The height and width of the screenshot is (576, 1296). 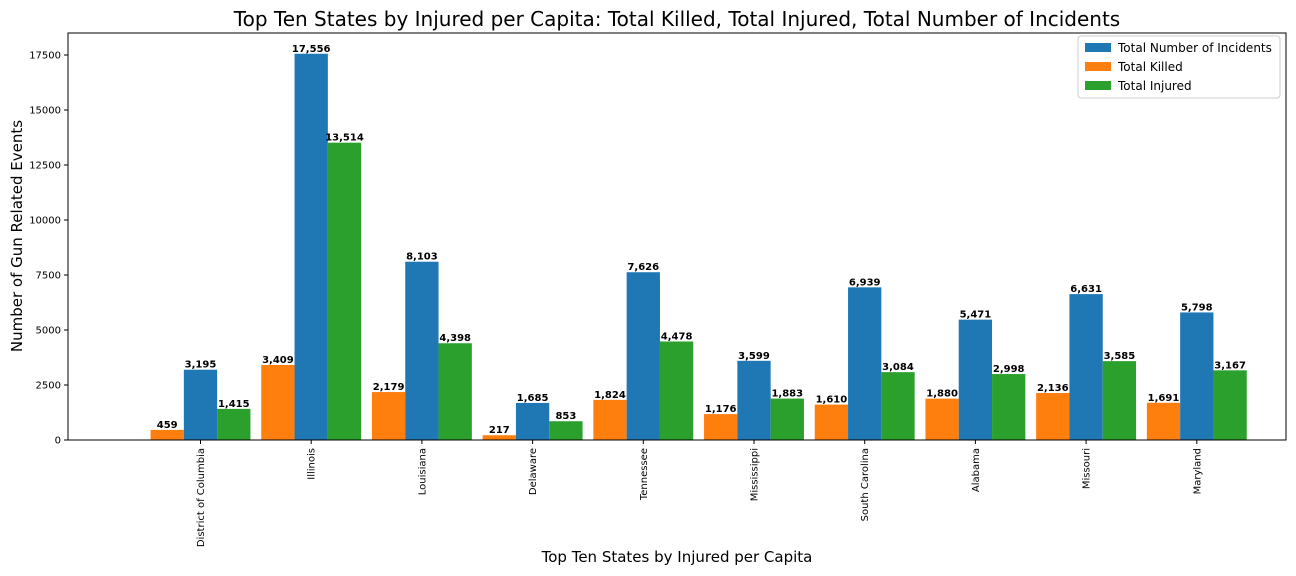 I want to click on data-label: 1,610, so click(x=832, y=400).